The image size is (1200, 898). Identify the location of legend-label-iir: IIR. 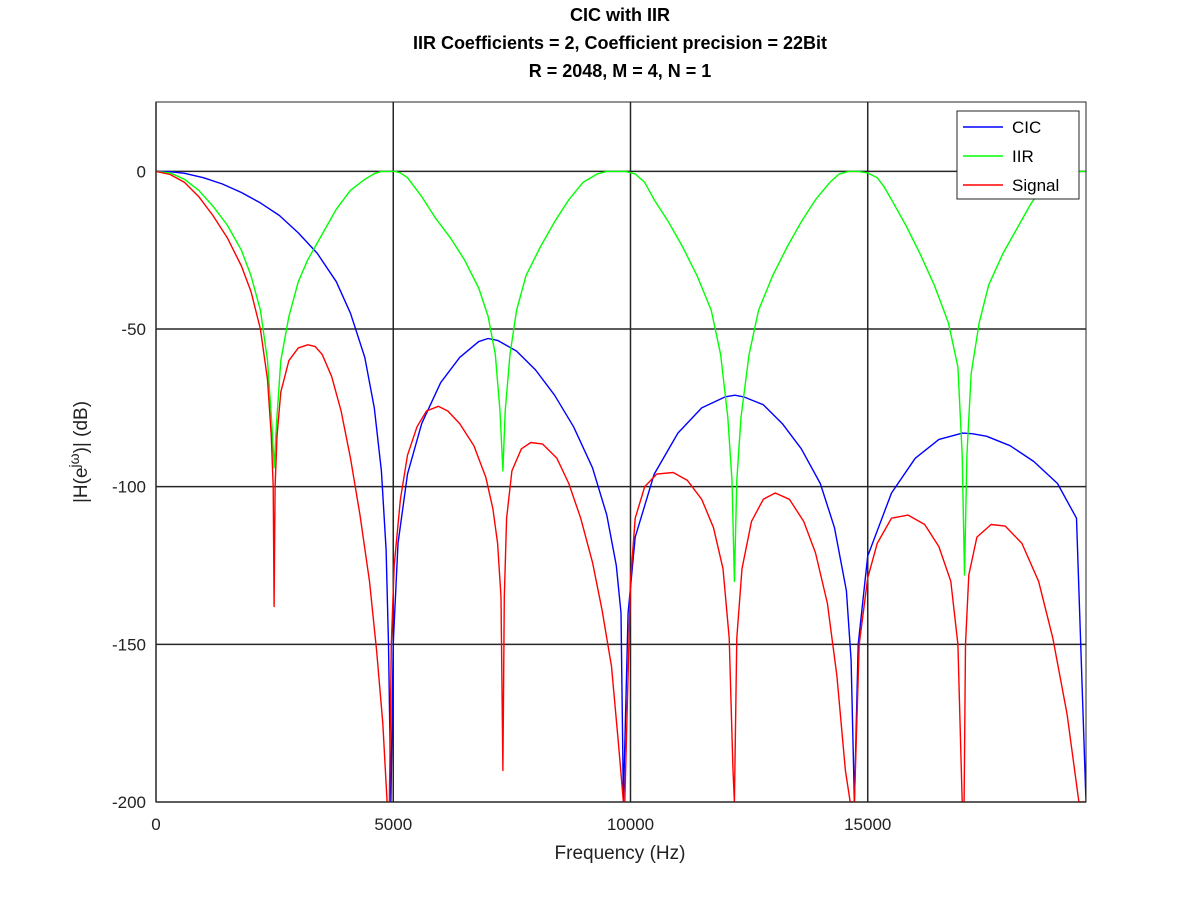
(1023, 156).